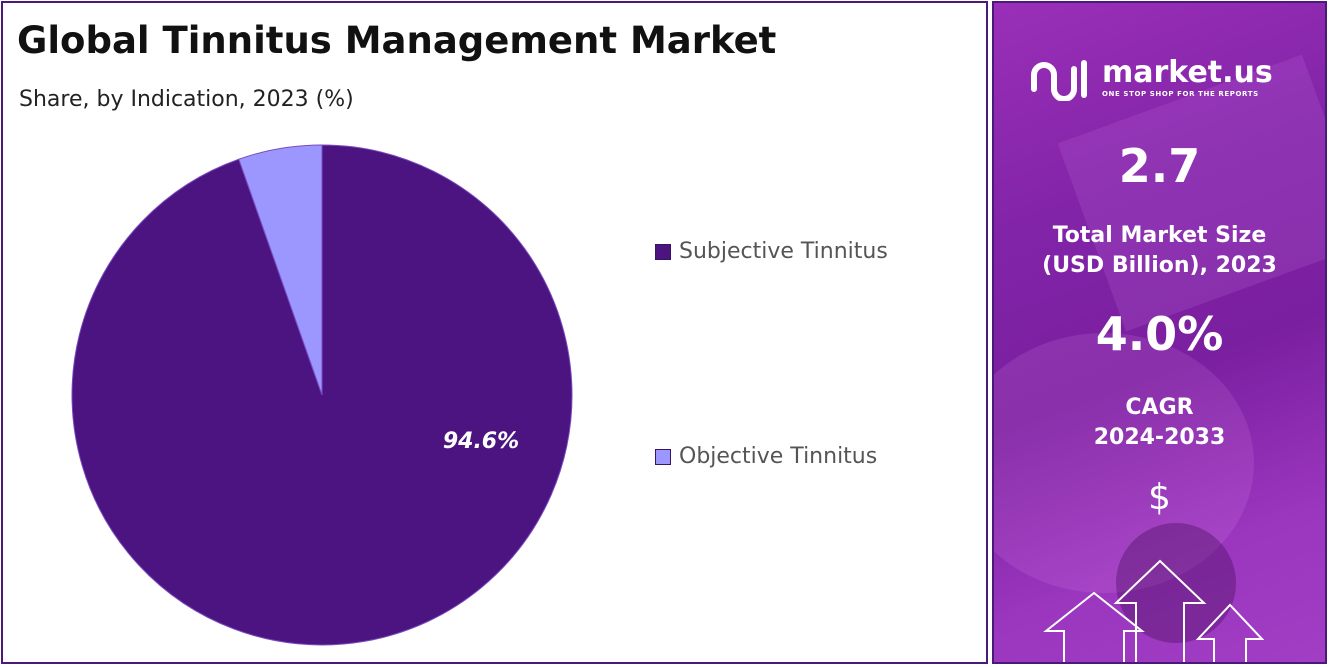 The height and width of the screenshot is (667, 1329). I want to click on market-size-label-line2: (USD Billion), 2023, so click(1159, 265).